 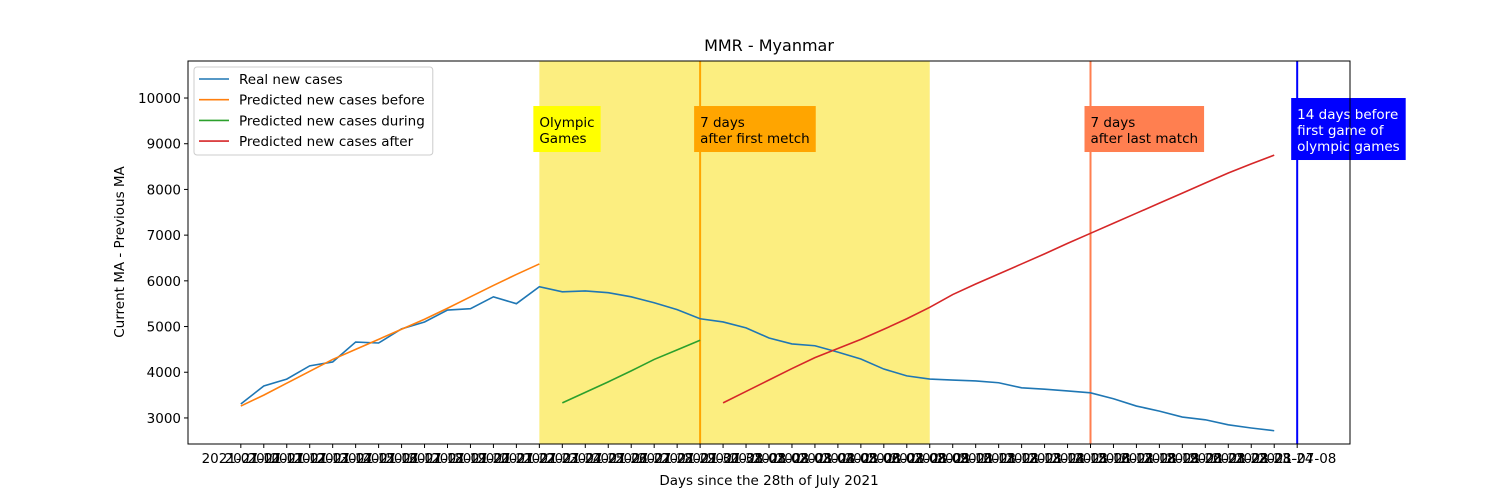 I want to click on x-tick-label: 2021-08-11, so click(x=975, y=459).